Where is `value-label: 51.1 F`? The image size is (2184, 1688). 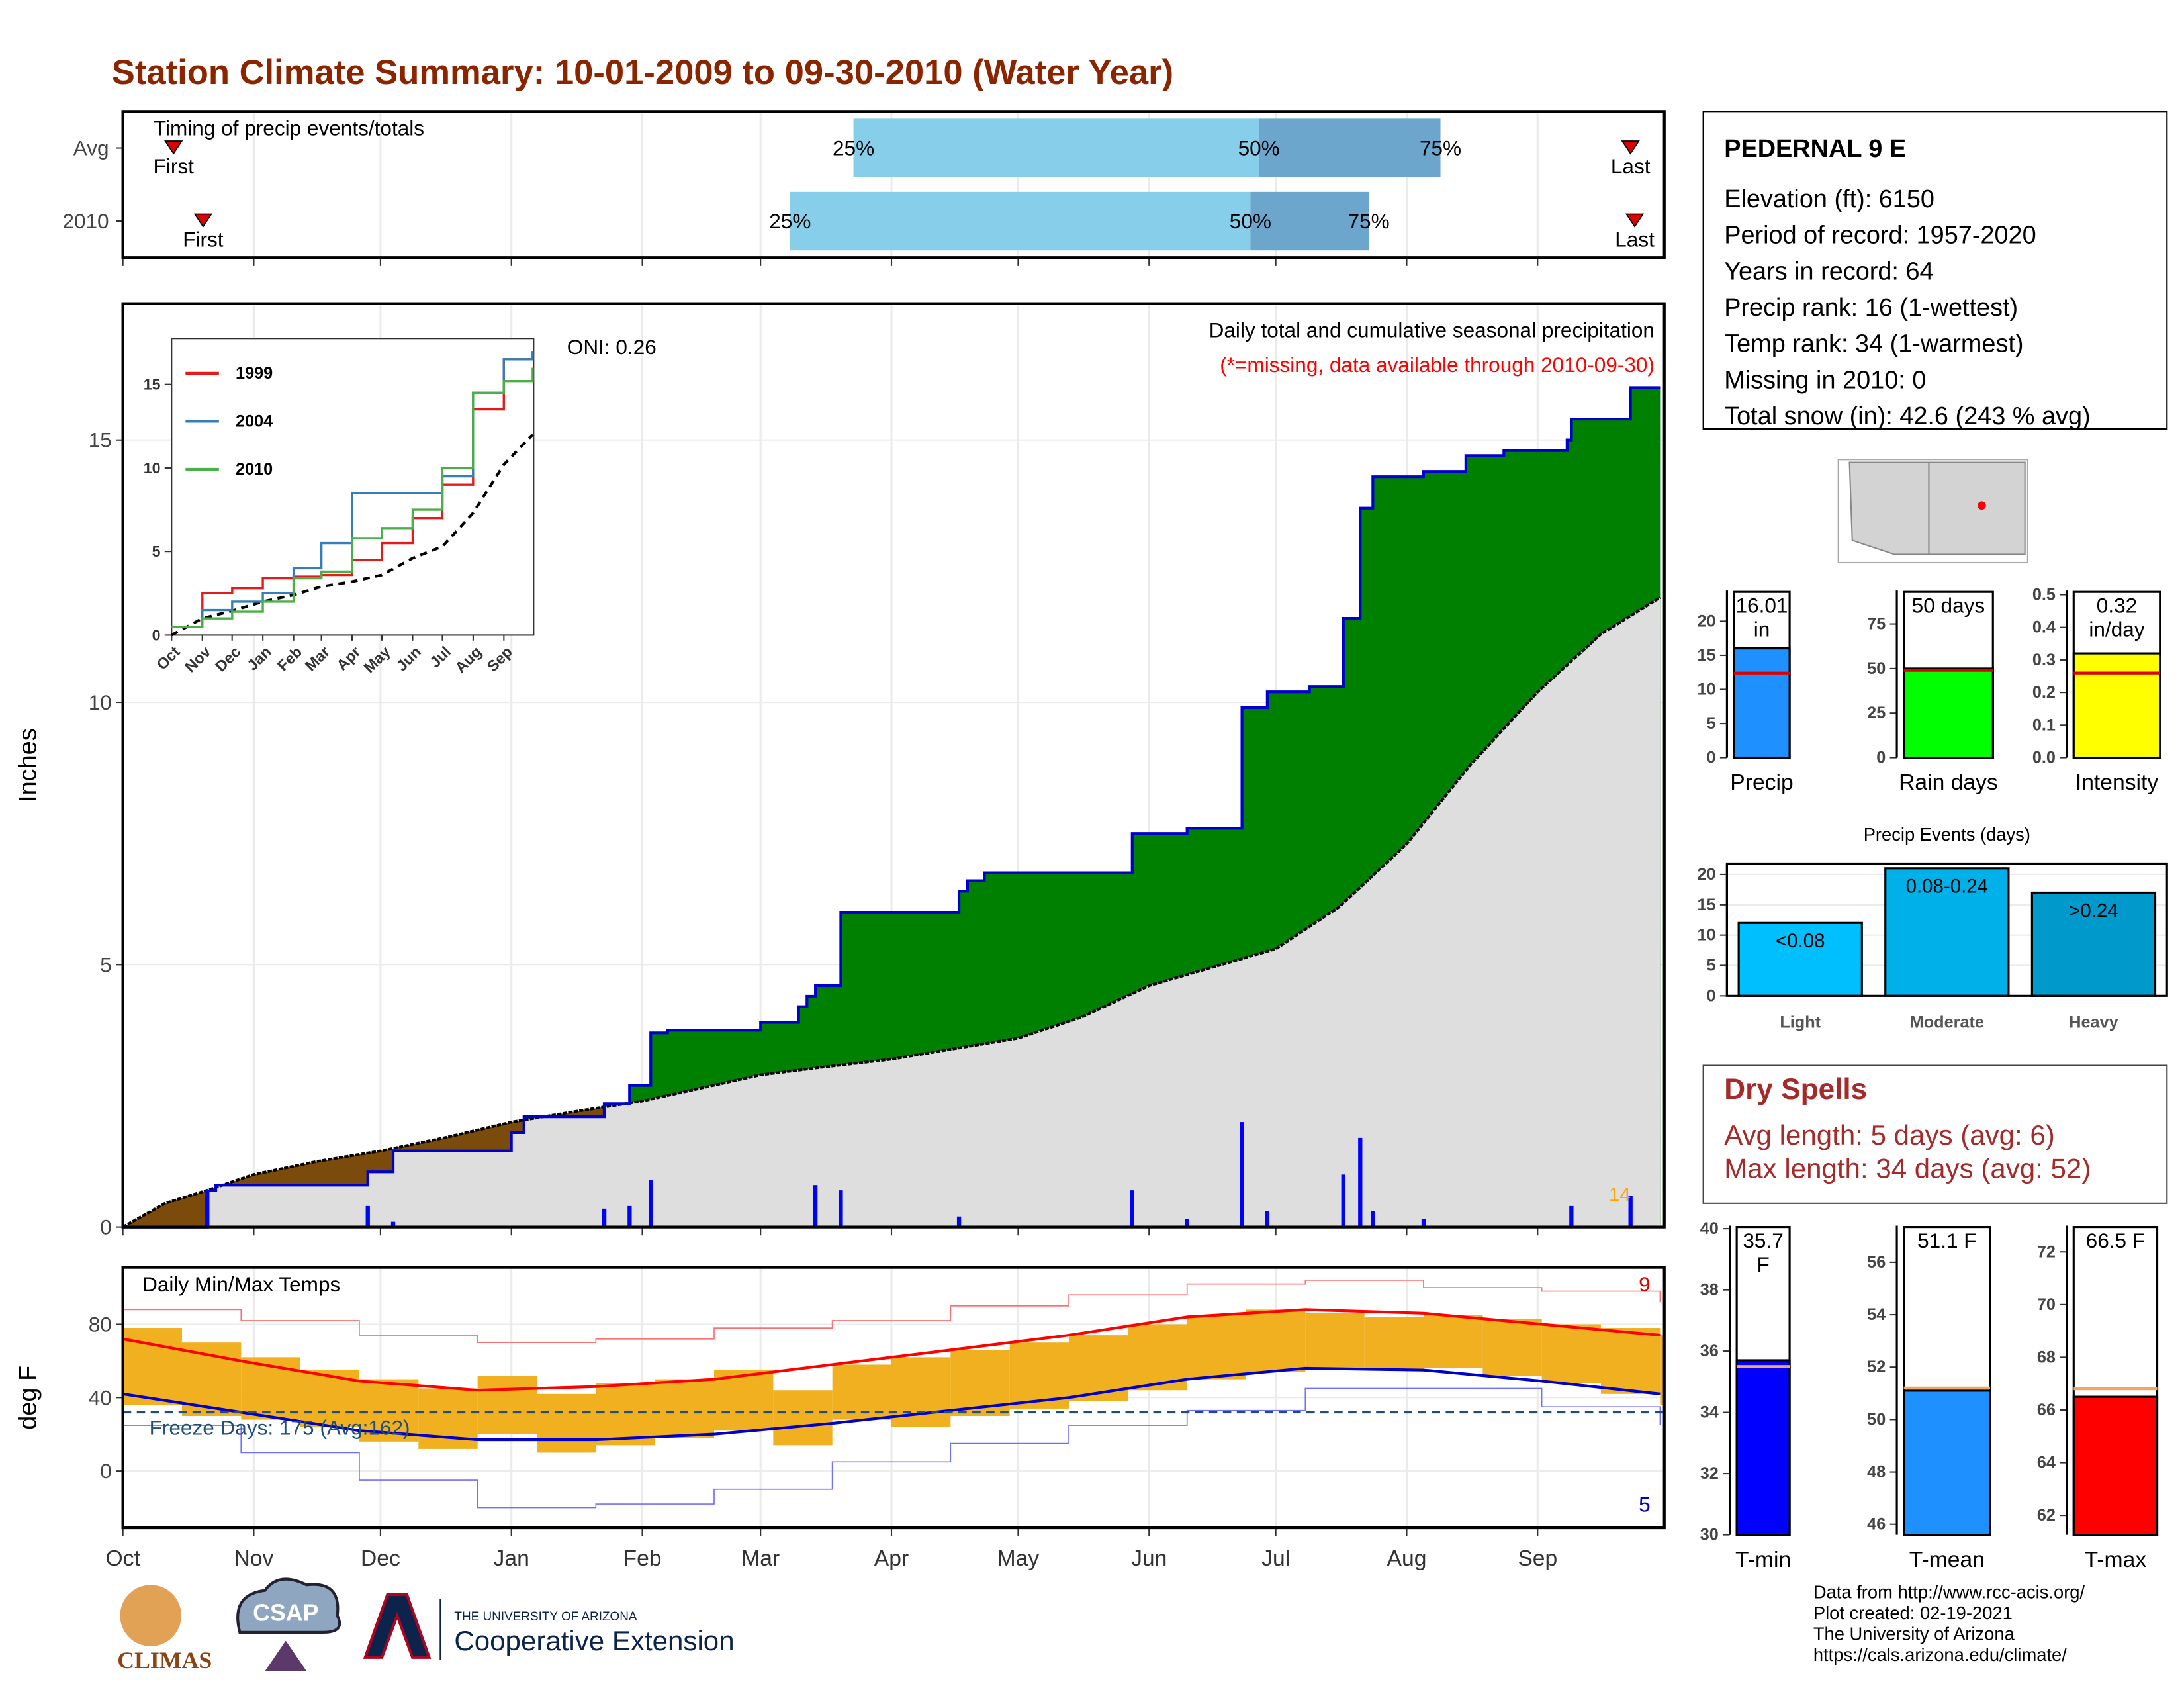
value-label: 51.1 F is located at coordinates (1947, 1241).